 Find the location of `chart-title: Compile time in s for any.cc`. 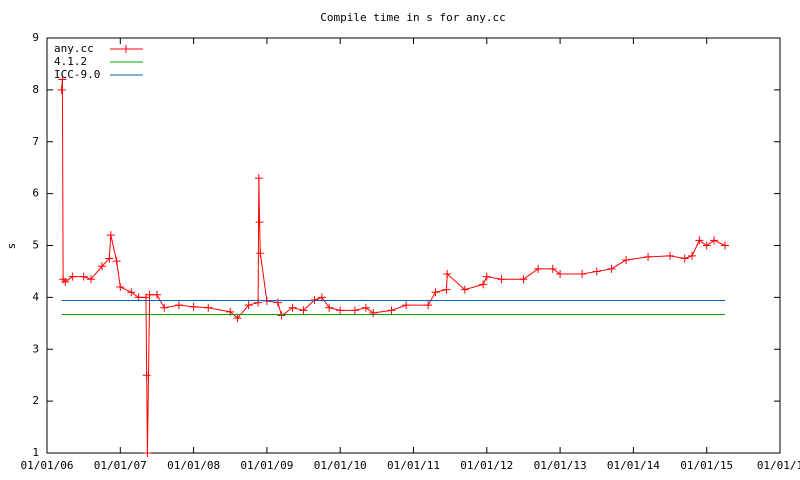

chart-title: Compile time in s for any.cc is located at coordinates (412, 17).